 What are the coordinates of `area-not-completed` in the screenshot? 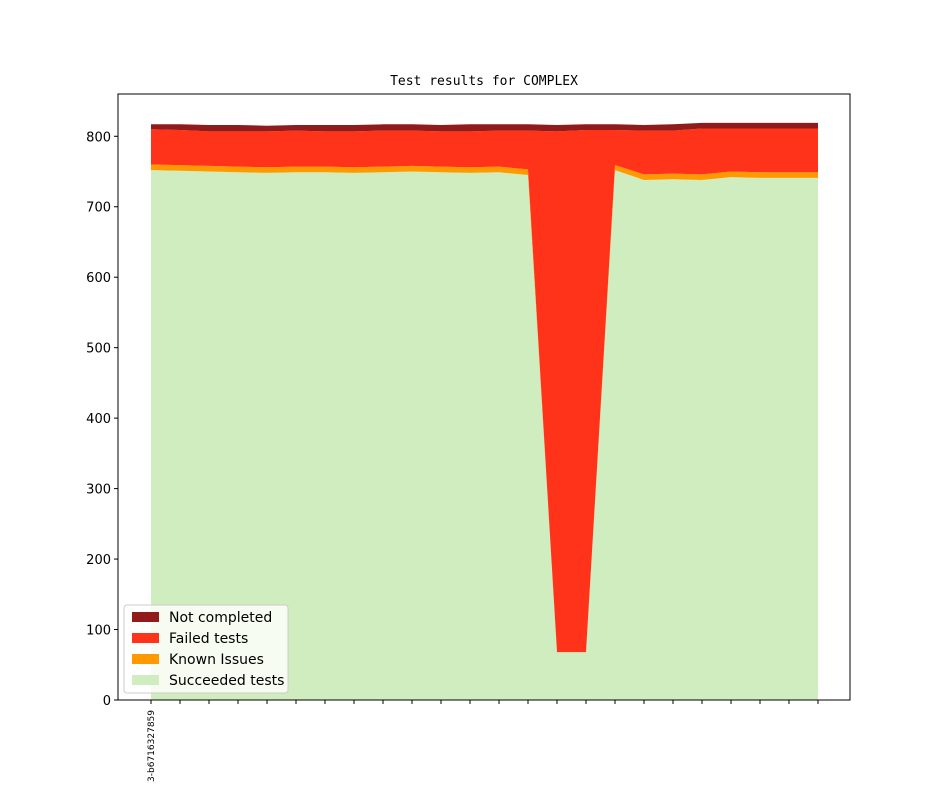 It's located at (484, 127).